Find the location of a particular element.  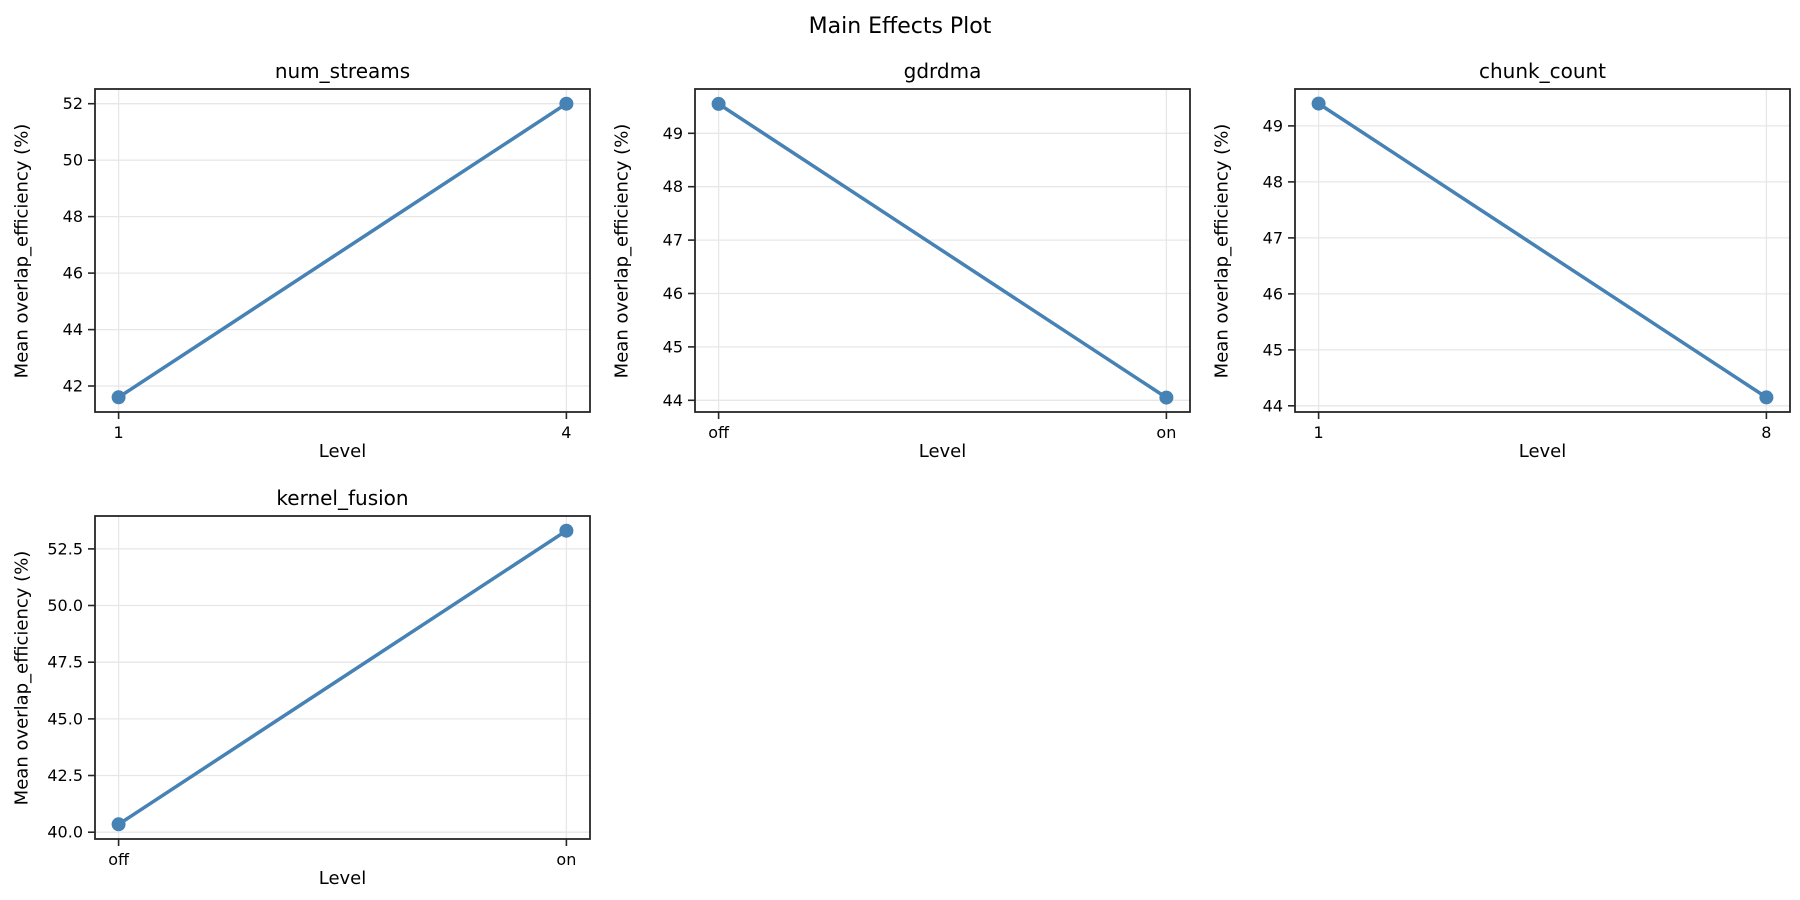

plot-area: 40.0 42.5 45.0 47.5 50.0 52.5 off on is located at coordinates (319, 692).